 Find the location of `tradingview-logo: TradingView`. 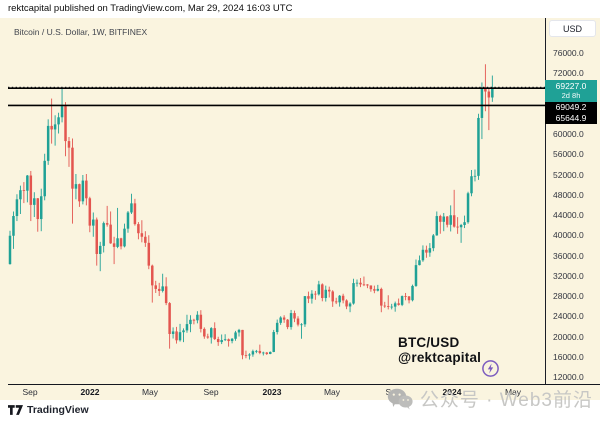

tradingview-logo: TradingView is located at coordinates (48, 410).